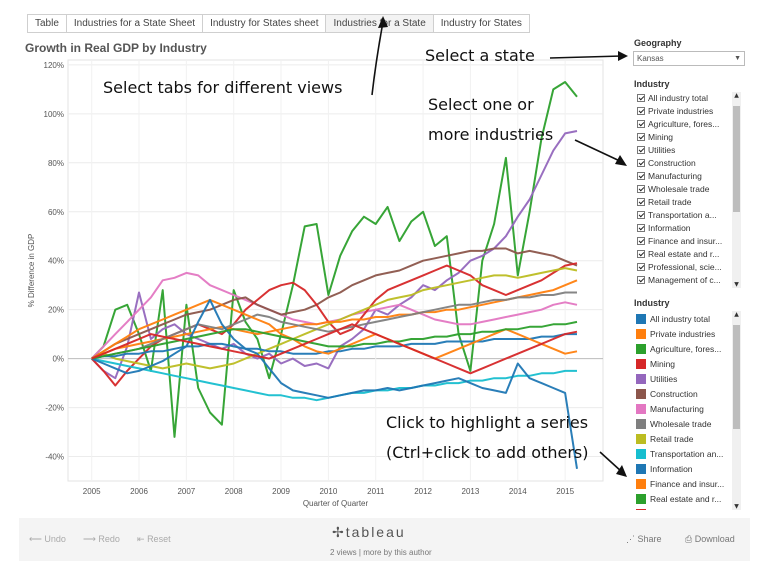  Describe the element at coordinates (481, 23) in the screenshot. I see `tab-industry-for-states: Industry for States` at that location.